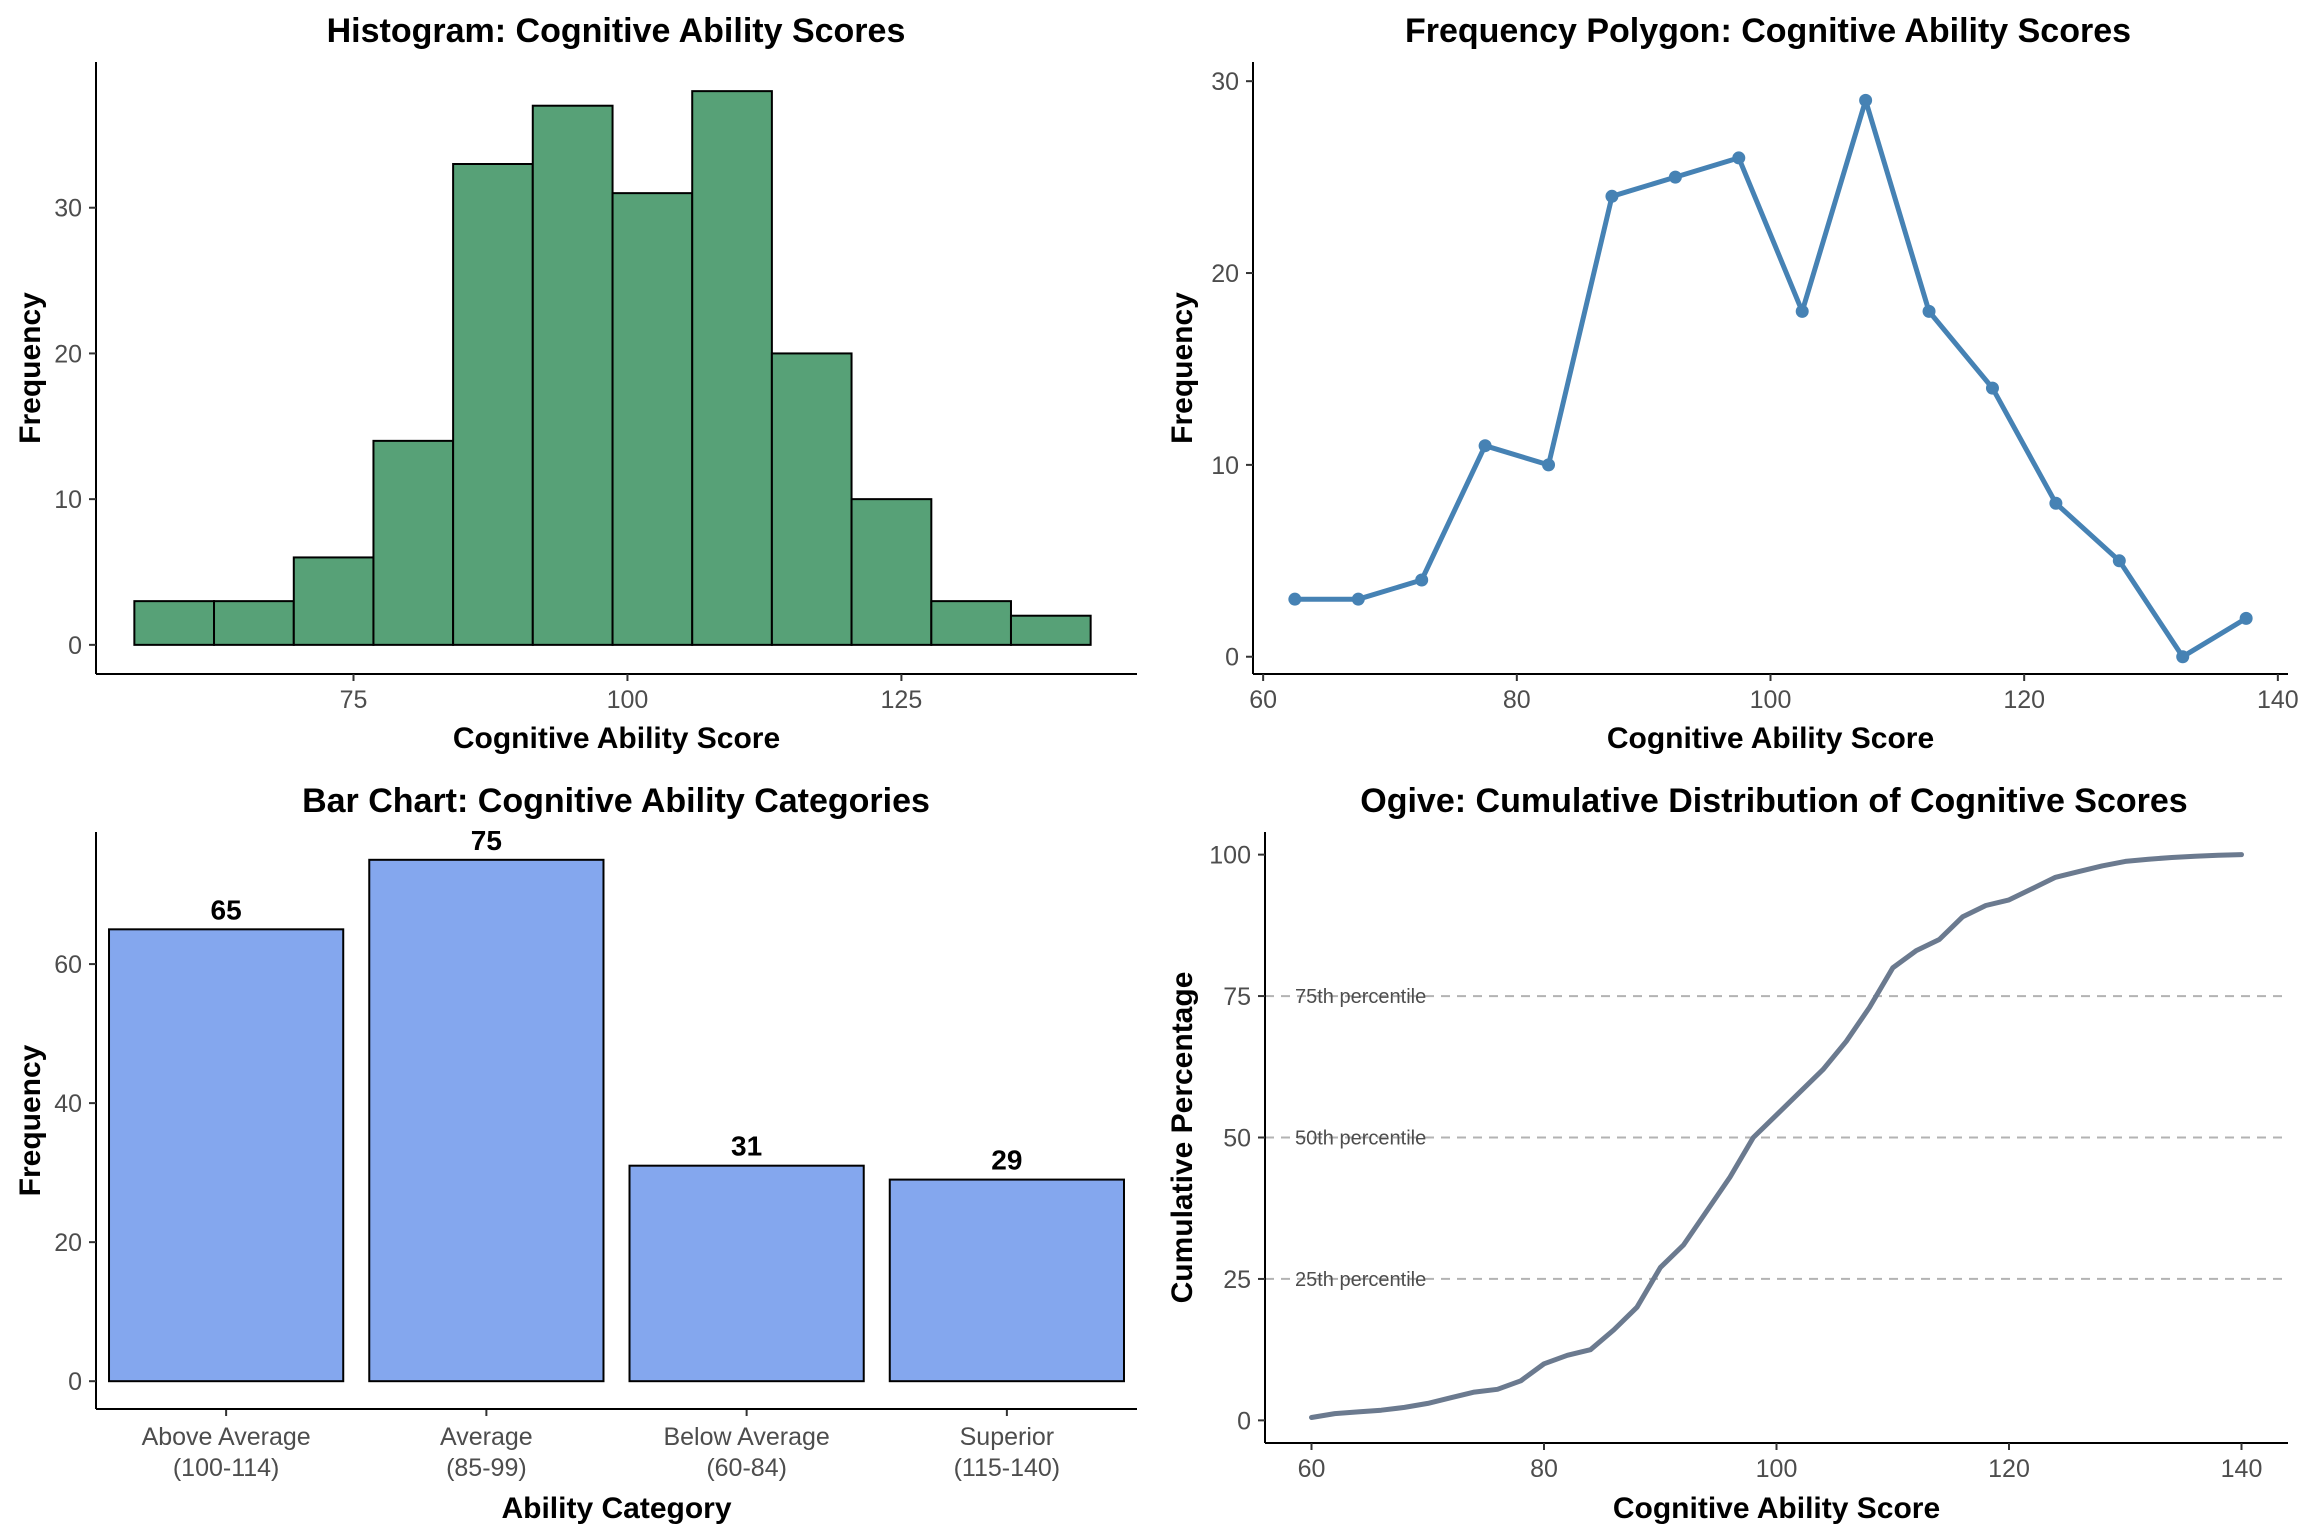  Describe the element at coordinates (1230, 856) in the screenshot. I see `y-tick-label: 100` at that location.